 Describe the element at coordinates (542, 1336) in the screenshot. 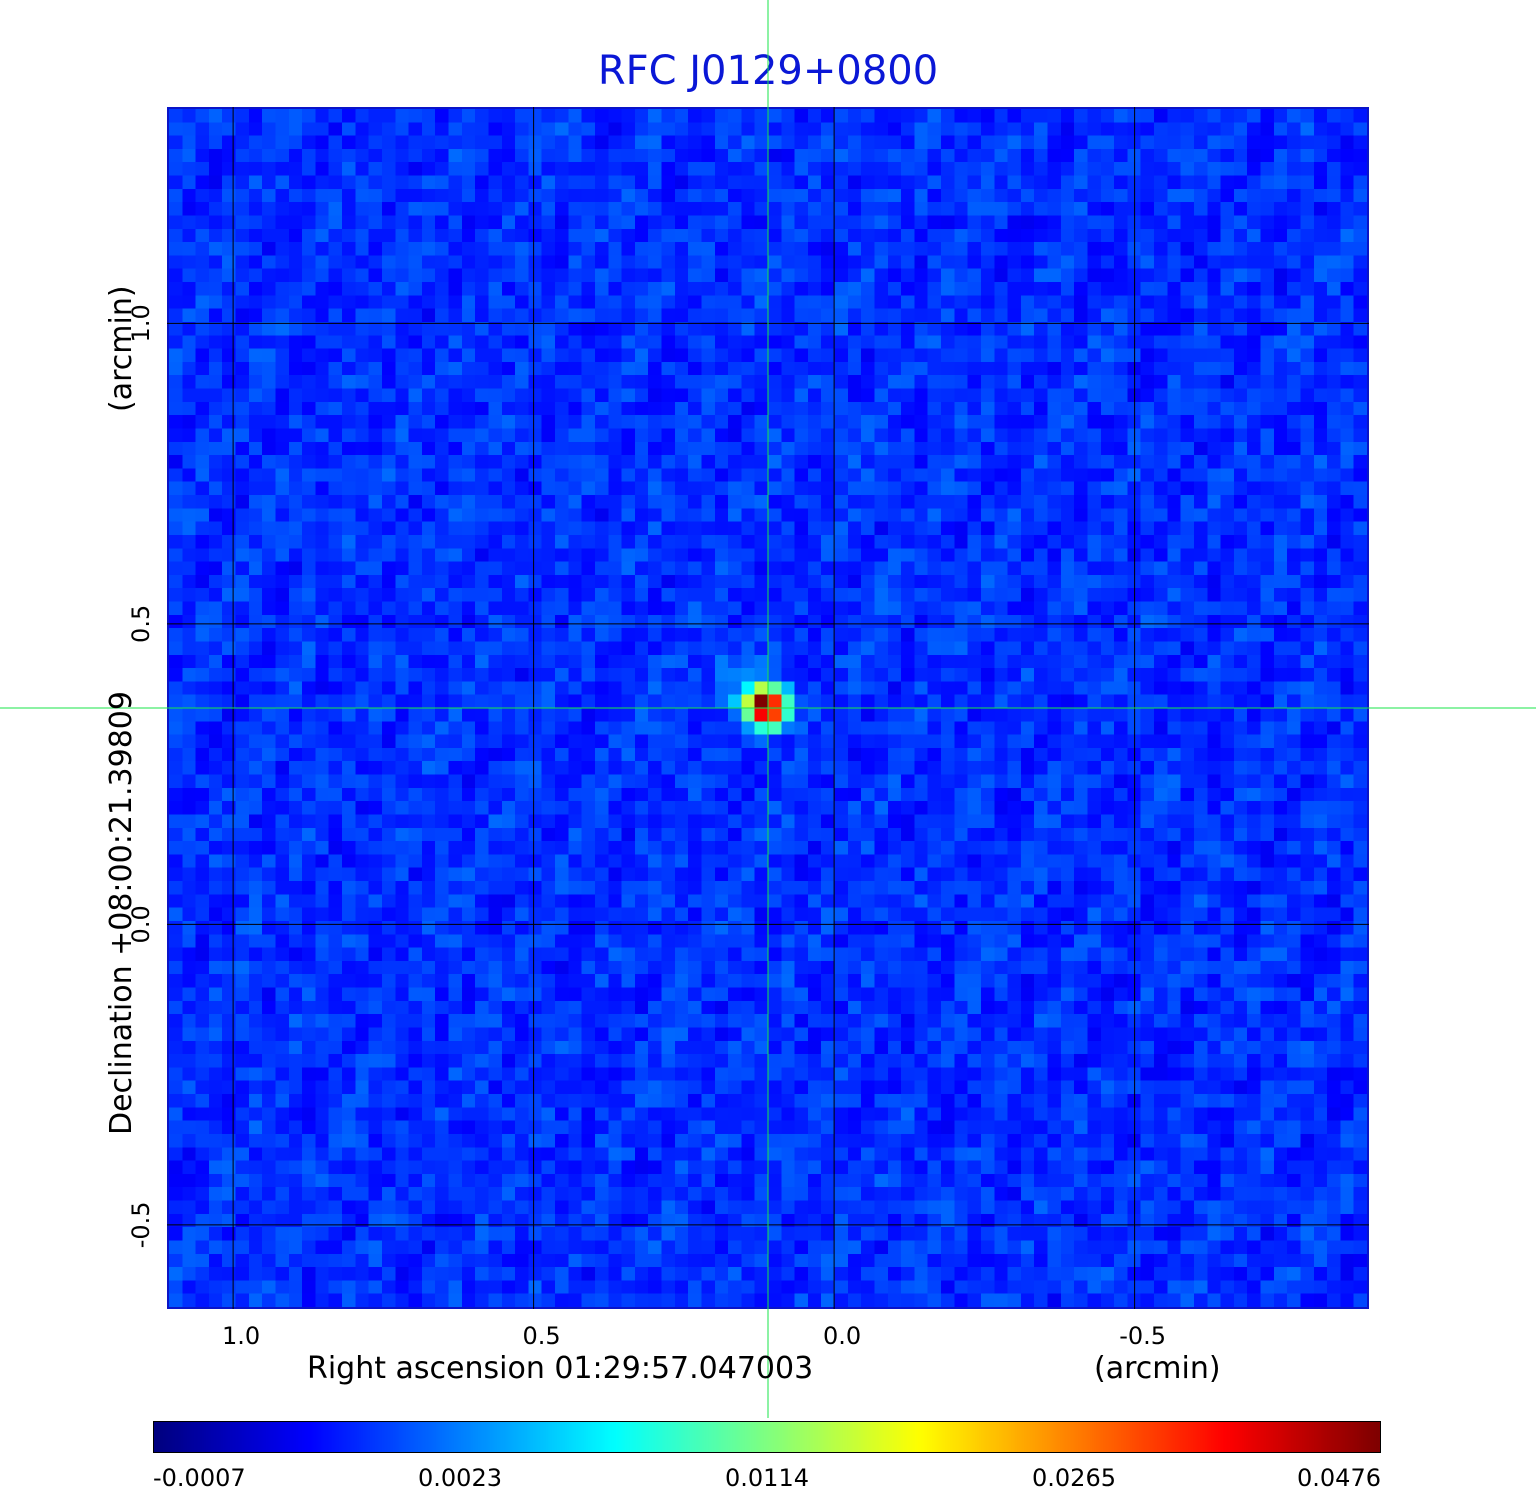

I see `x-tick-label: 0.5` at that location.